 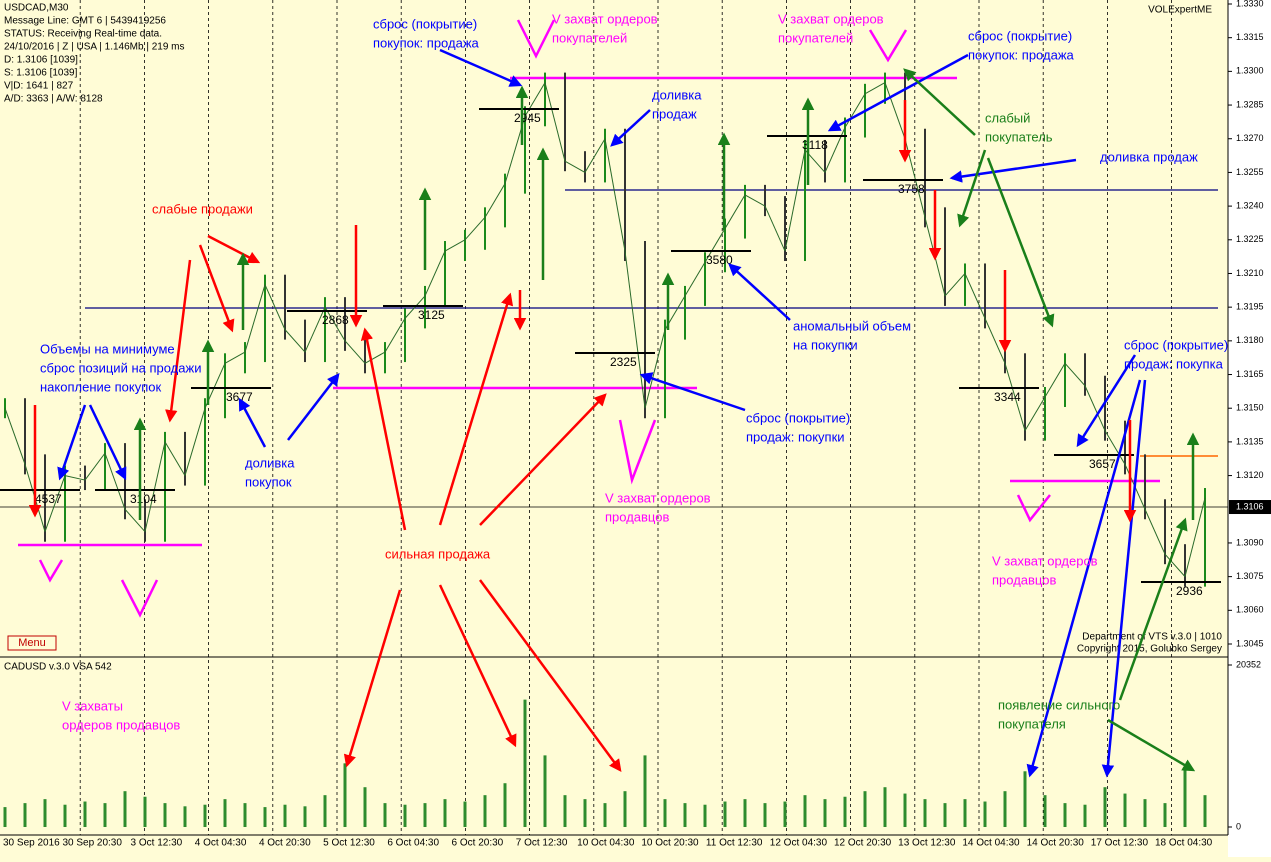 I want to click on time-label: 10 Oct 04:30, so click(x=606, y=843).